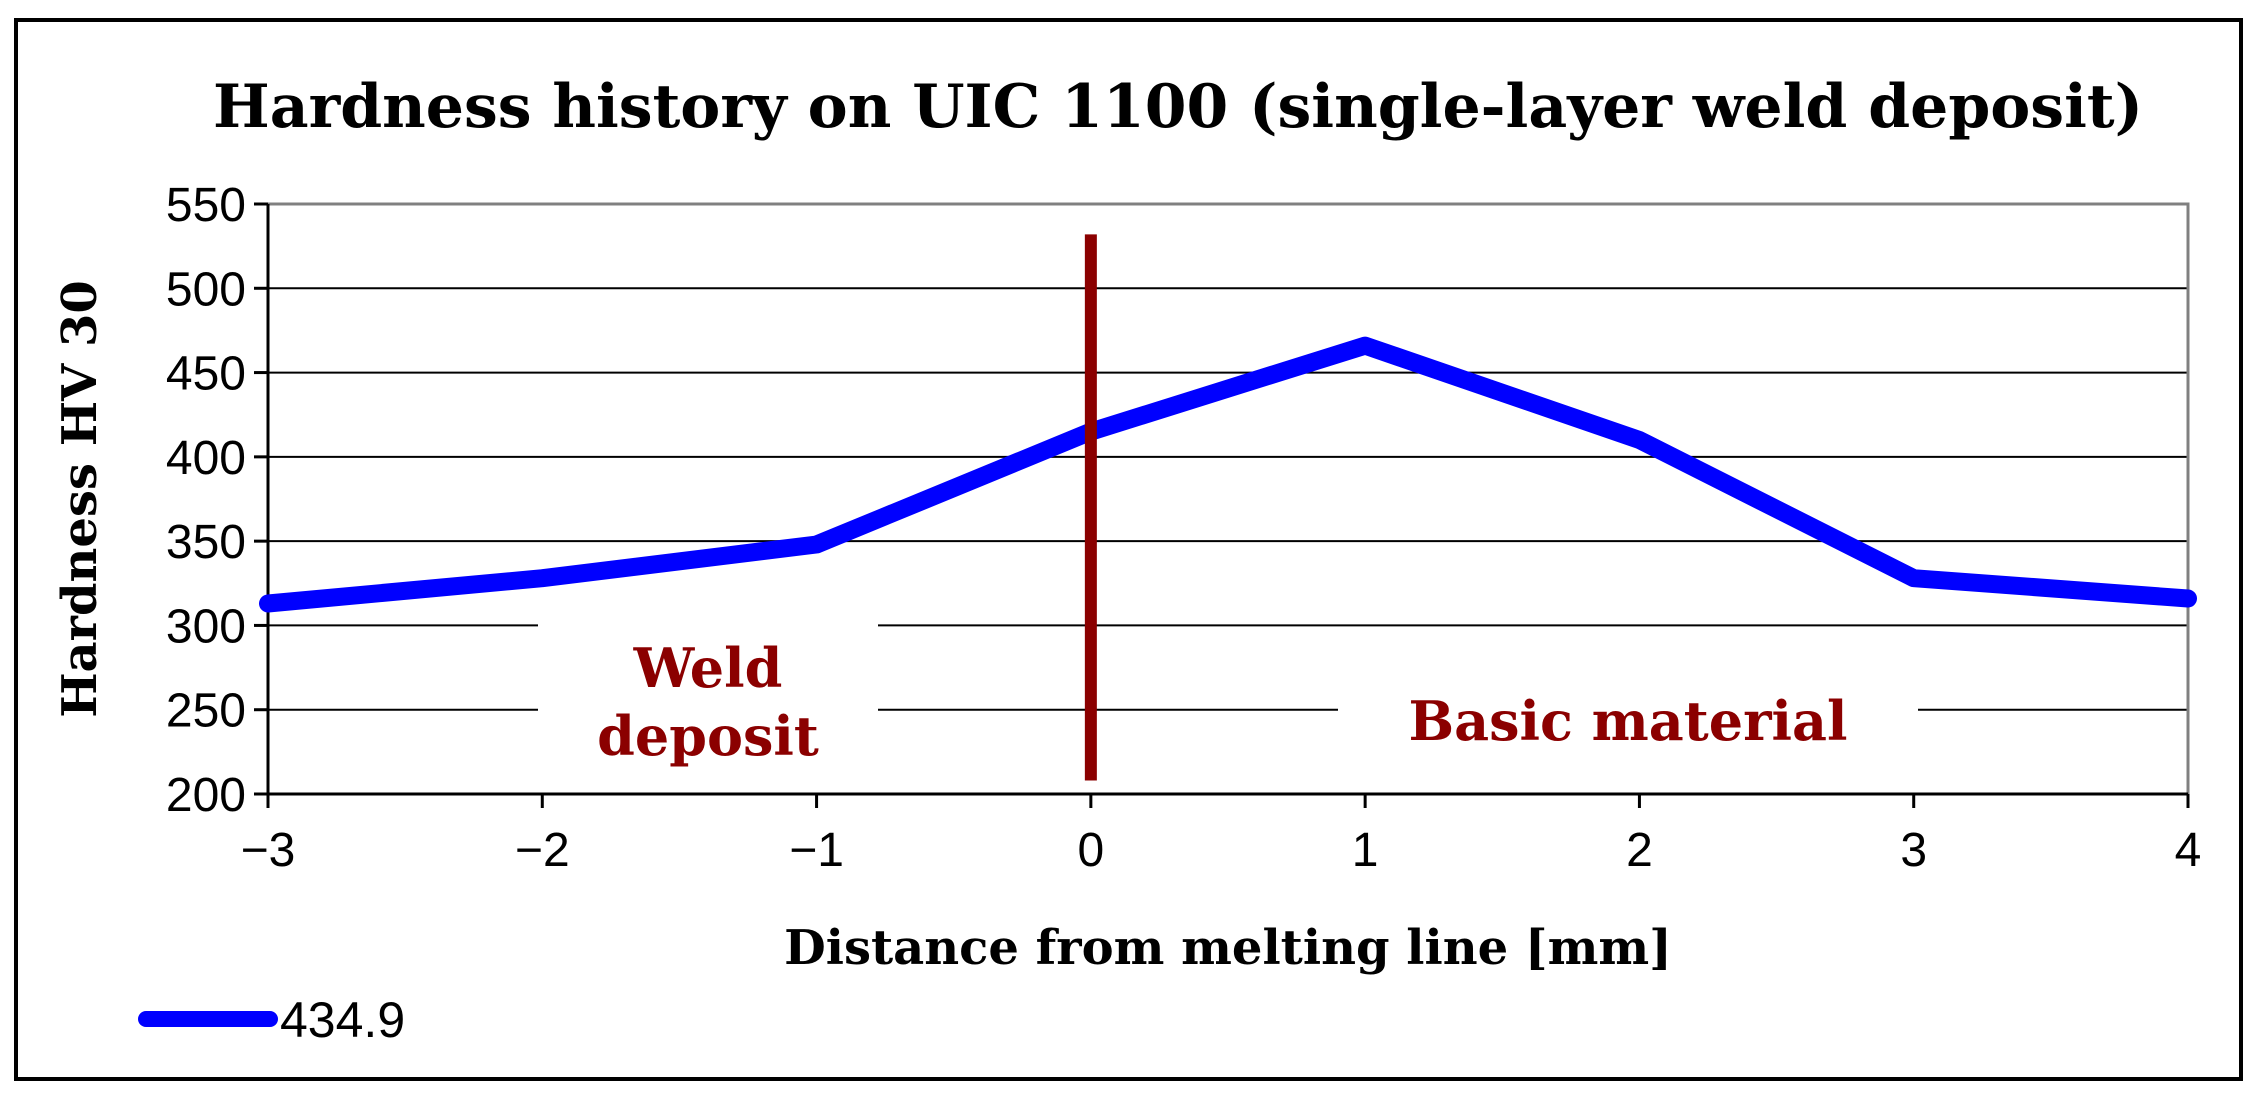 The image size is (2261, 1106). I want to click on x-tick-label: 3, so click(1913, 850).